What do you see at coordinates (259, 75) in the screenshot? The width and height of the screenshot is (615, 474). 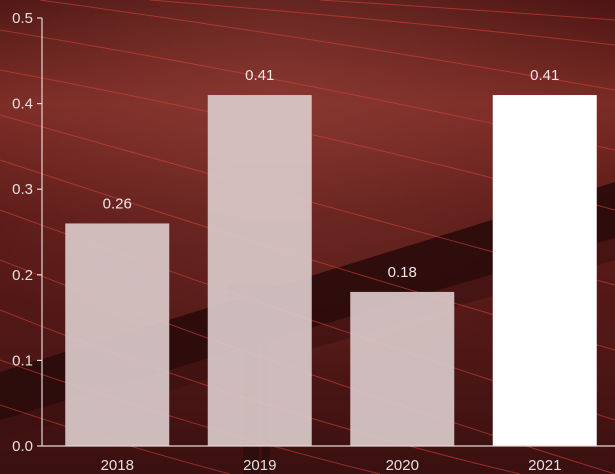 I see `data-label-2019: 0.41` at bounding box center [259, 75].